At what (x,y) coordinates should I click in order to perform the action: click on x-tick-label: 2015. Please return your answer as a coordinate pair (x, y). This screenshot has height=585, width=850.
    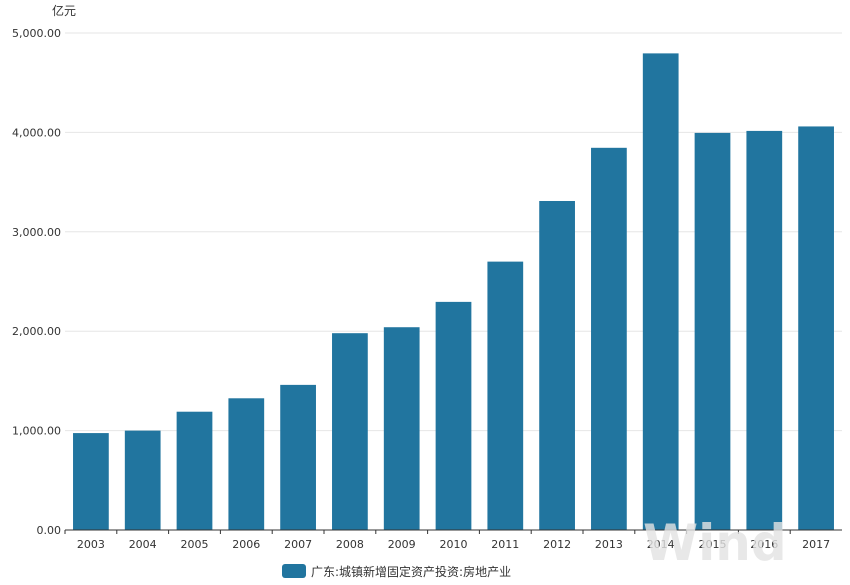
    Looking at the image, I should click on (713, 544).